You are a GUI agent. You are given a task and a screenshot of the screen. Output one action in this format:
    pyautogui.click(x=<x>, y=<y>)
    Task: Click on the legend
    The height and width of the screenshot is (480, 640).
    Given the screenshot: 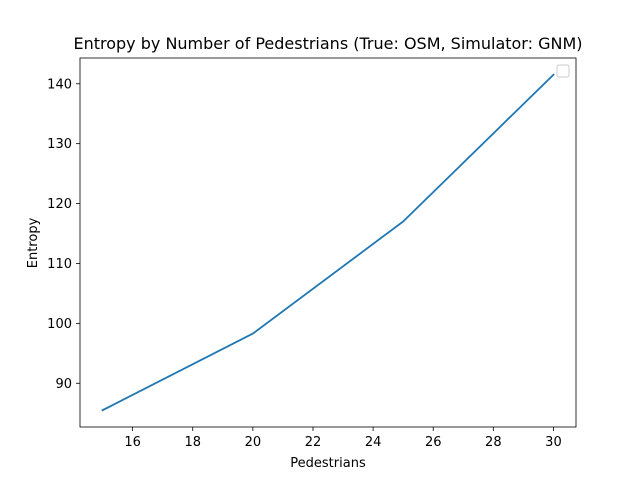 What is the action you would take?
    pyautogui.click(x=563, y=71)
    